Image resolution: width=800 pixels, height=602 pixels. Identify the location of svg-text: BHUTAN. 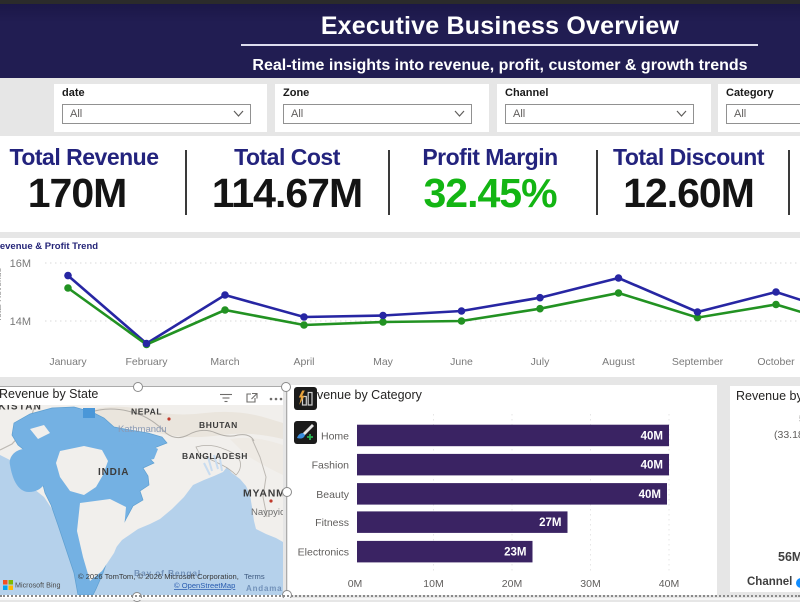
(218, 425).